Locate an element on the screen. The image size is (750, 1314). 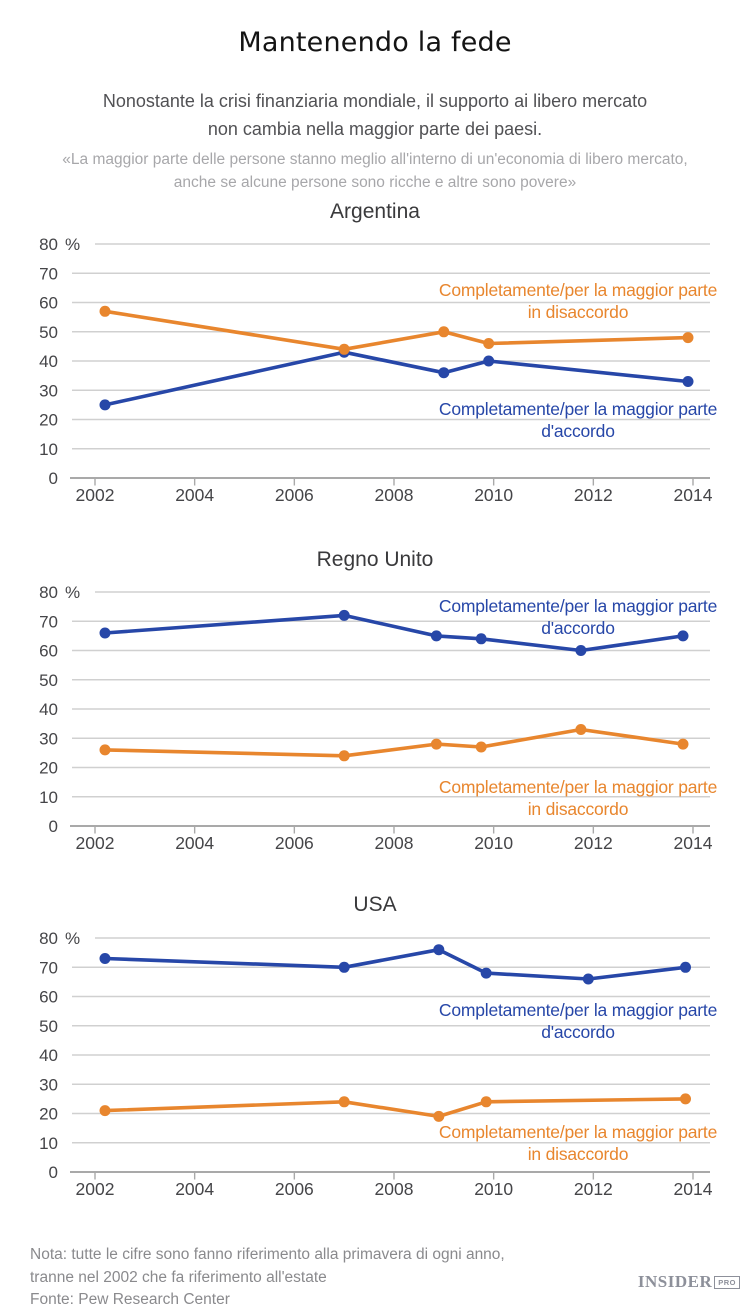
series-line-disaccordo is located at coordinates (394, 742).